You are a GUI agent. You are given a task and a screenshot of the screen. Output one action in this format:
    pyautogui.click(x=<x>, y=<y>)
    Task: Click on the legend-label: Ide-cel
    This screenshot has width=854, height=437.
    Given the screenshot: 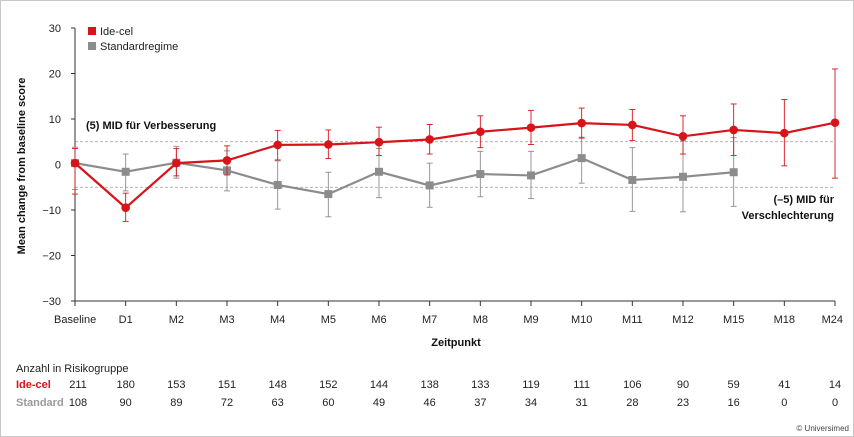 What is the action you would take?
    pyautogui.click(x=116, y=32)
    